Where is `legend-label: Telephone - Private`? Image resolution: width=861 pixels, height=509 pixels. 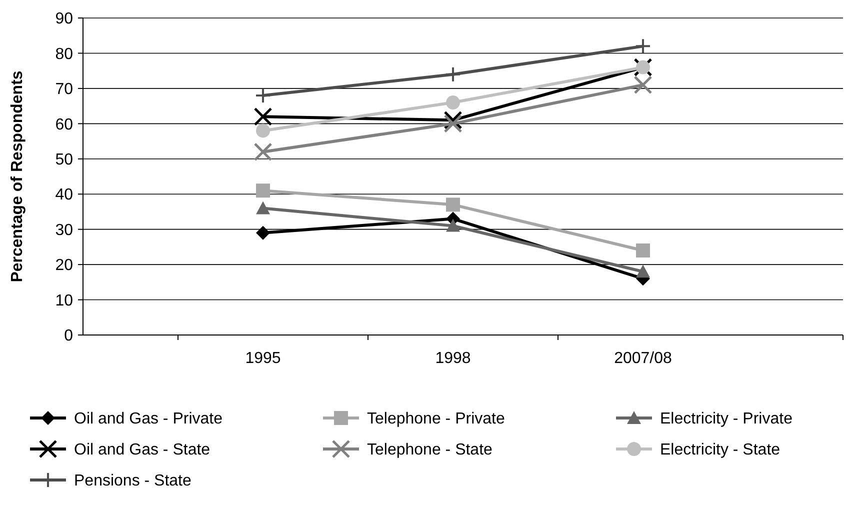
legend-label: Telephone - Private is located at coordinates (436, 419).